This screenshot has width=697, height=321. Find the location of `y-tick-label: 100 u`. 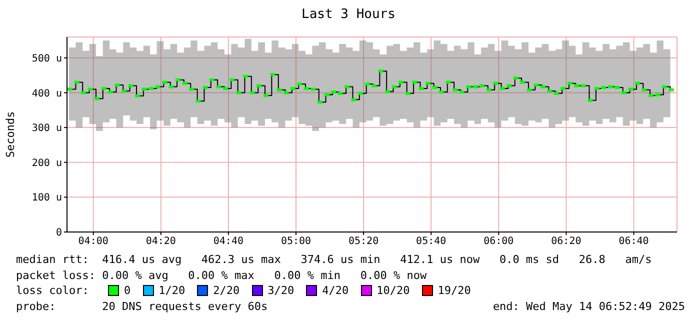

y-tick-label: 100 u is located at coordinates (47, 198).